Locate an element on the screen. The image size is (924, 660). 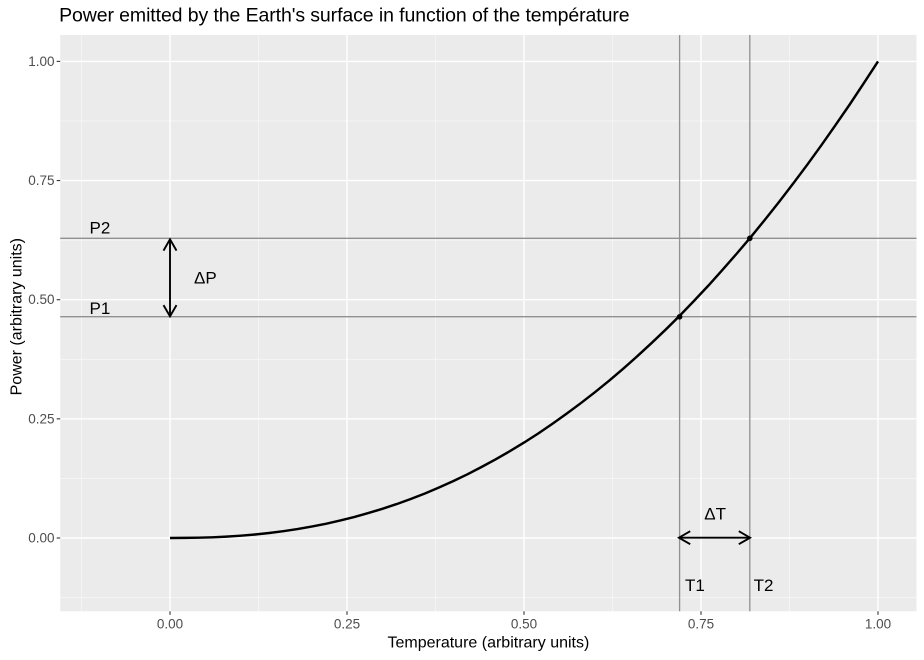
svg-text: ΔT is located at coordinates (715, 514).